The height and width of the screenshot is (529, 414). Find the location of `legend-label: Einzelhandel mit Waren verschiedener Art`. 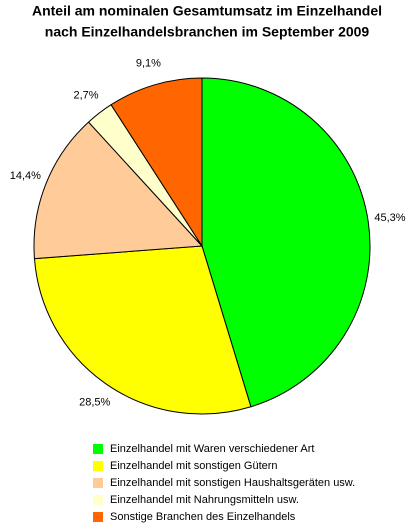

legend-label: Einzelhandel mit Waren verschiedener Art is located at coordinates (212, 449).